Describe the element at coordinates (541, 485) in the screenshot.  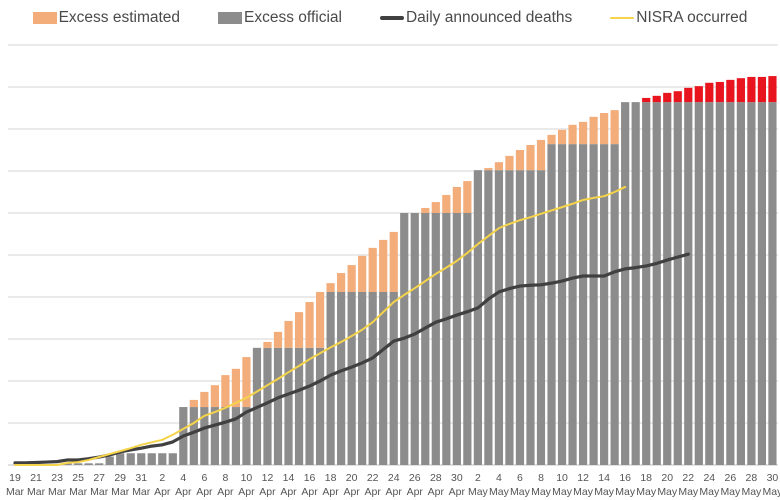
I see `x-tick-label: 8 May` at that location.